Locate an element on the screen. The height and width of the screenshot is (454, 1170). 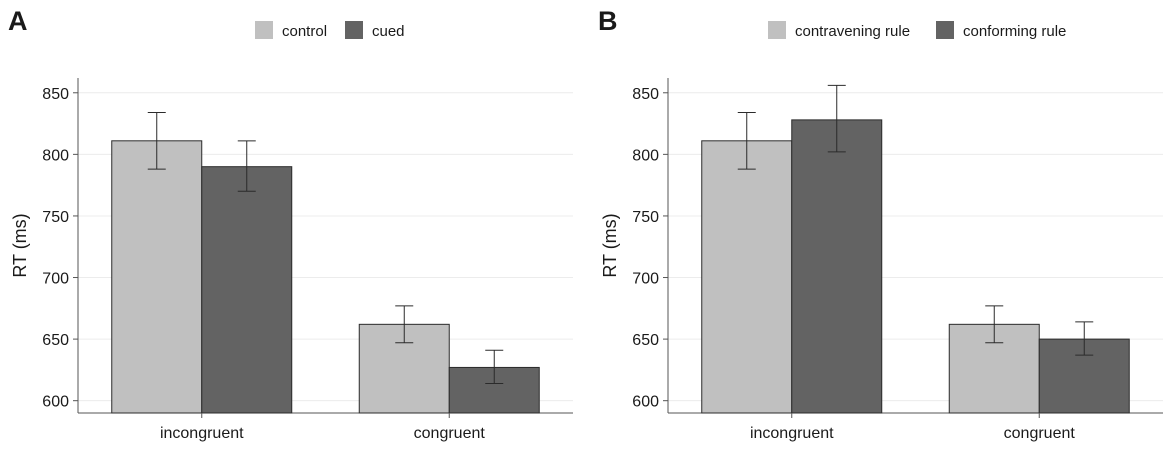
legend-label: contravening rule is located at coordinates (852, 31).